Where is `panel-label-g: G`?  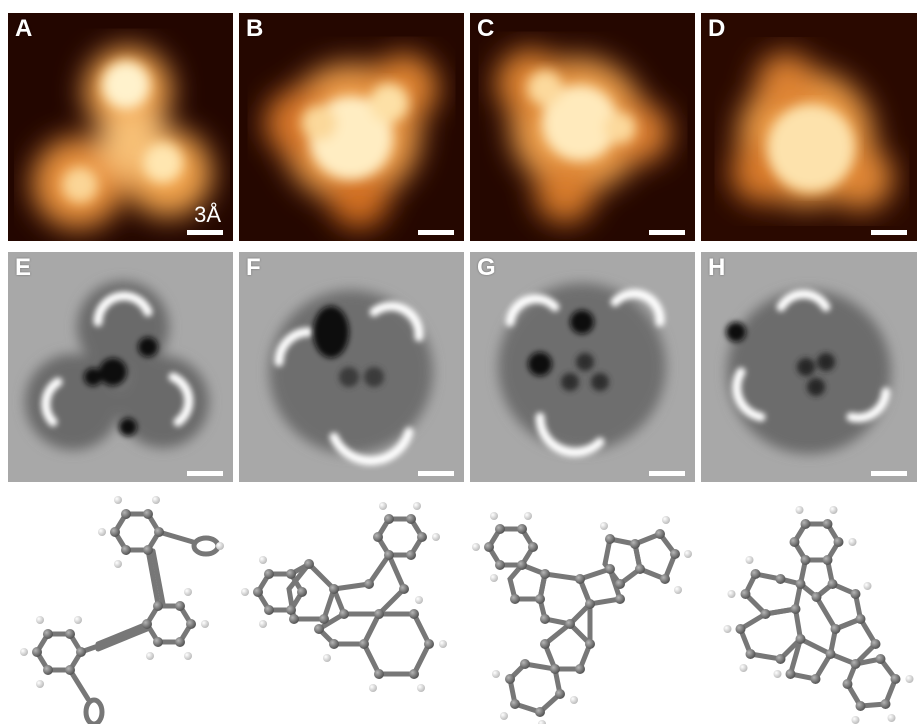
panel-label-g: G is located at coordinates (486, 267).